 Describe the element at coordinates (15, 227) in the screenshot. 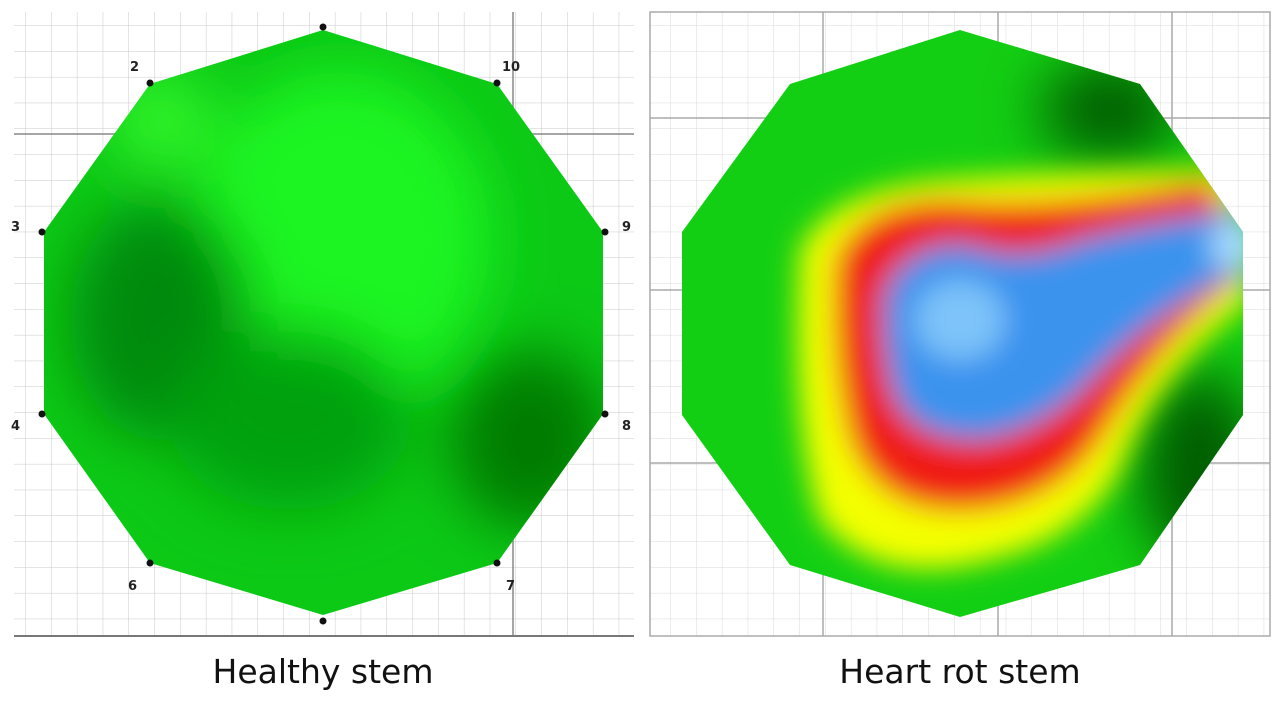

I see `sensor-label: 3` at that location.